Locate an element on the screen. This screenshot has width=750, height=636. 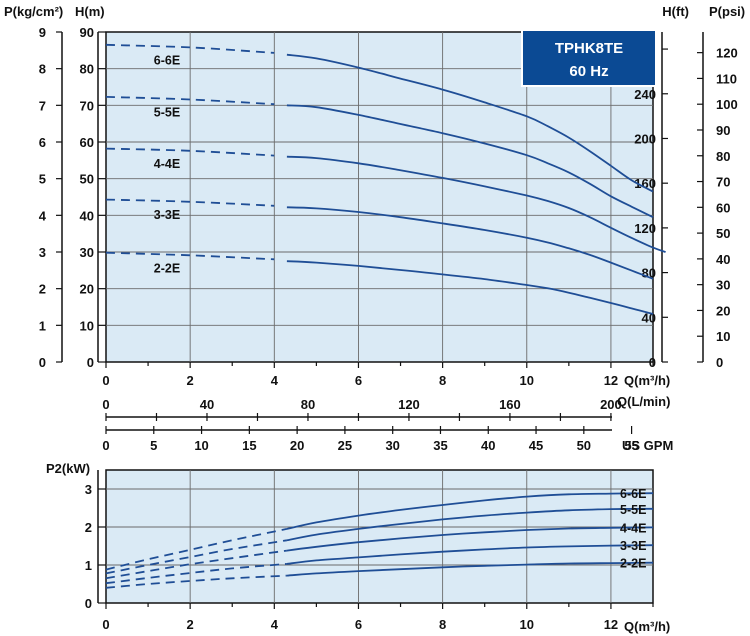
flow-m3h-tick-label: 0 is located at coordinates (105, 380).